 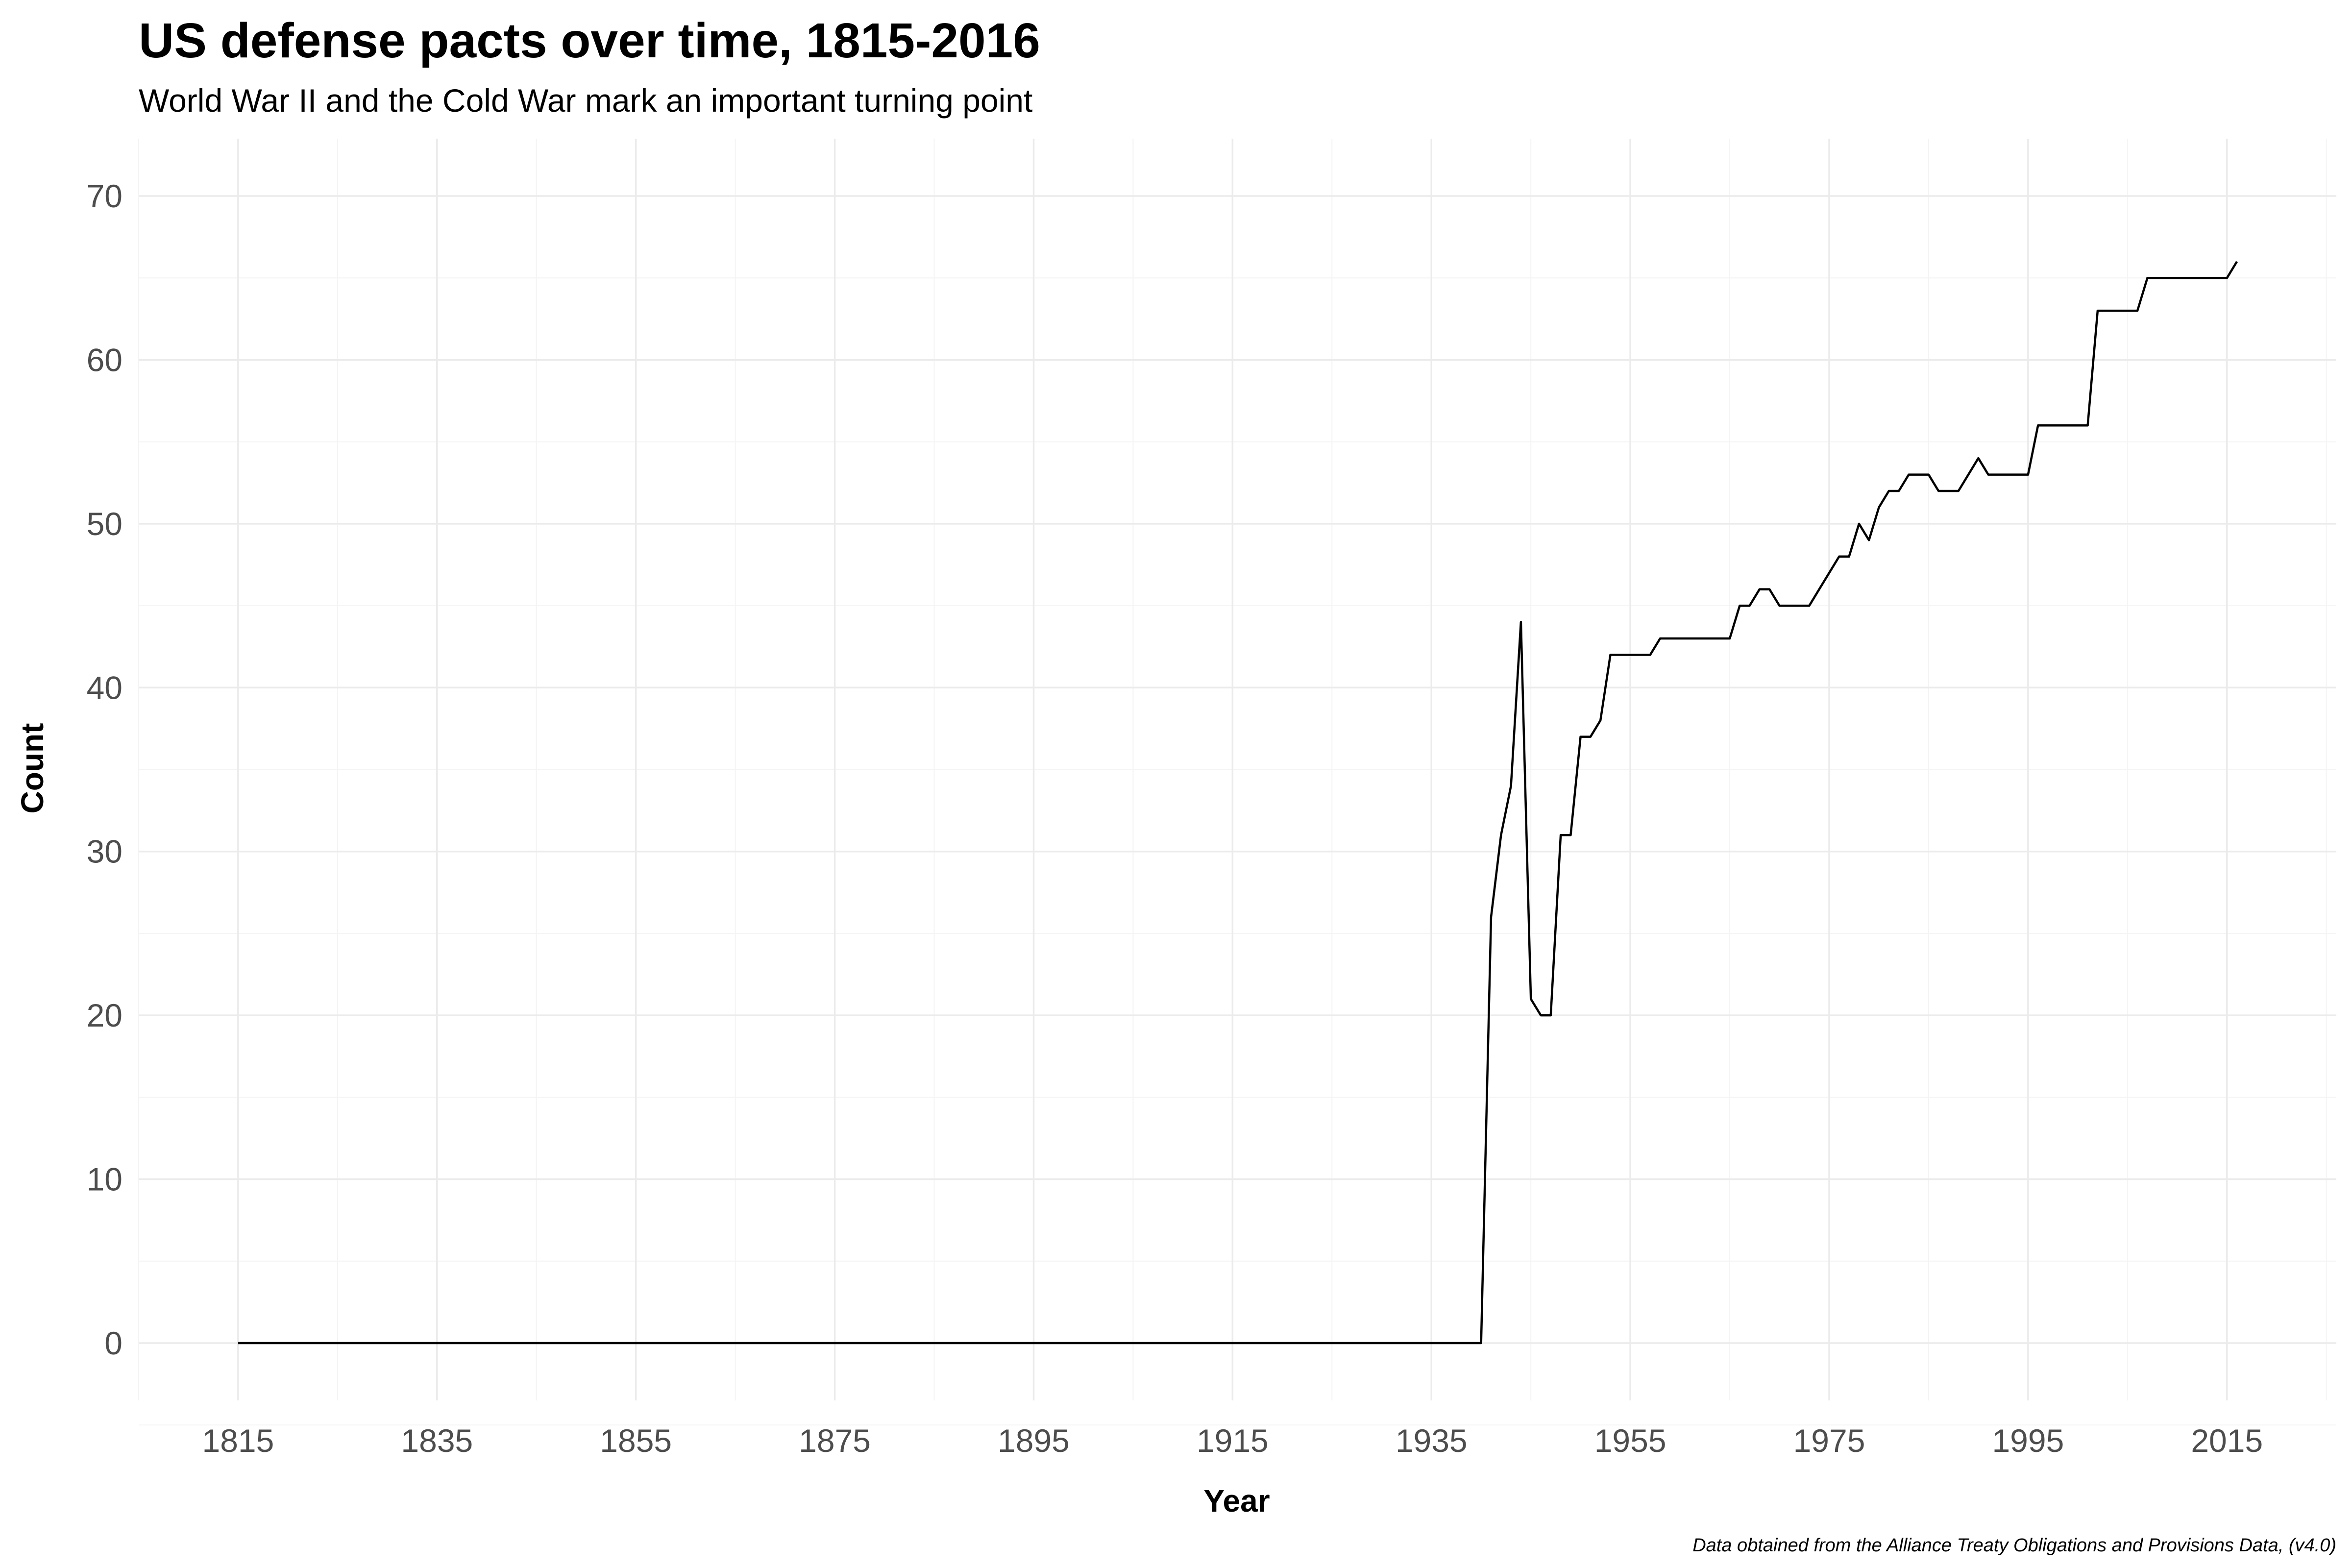 I want to click on x-tick-label: 1975, so click(x=1829, y=1440).